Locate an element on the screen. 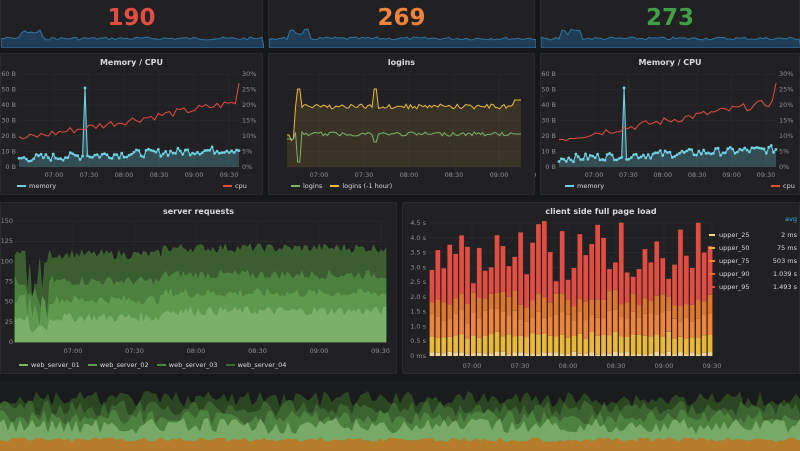 This screenshot has height=451, width=800. legend-upper-25: upper_25 2 ms is located at coordinates (753, 234).